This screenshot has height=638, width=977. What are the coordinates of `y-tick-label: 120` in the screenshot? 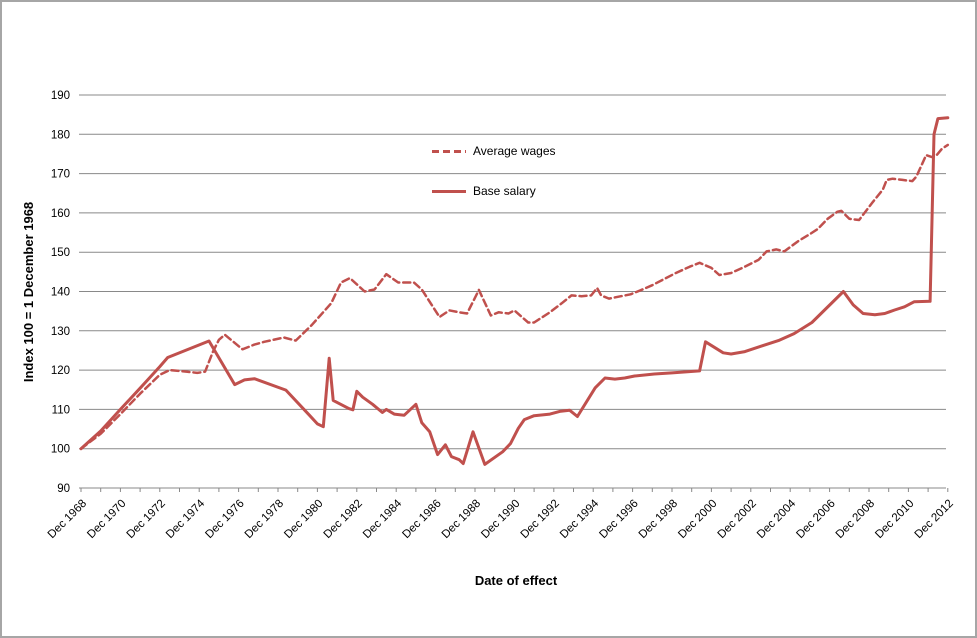 It's located at (60, 371).